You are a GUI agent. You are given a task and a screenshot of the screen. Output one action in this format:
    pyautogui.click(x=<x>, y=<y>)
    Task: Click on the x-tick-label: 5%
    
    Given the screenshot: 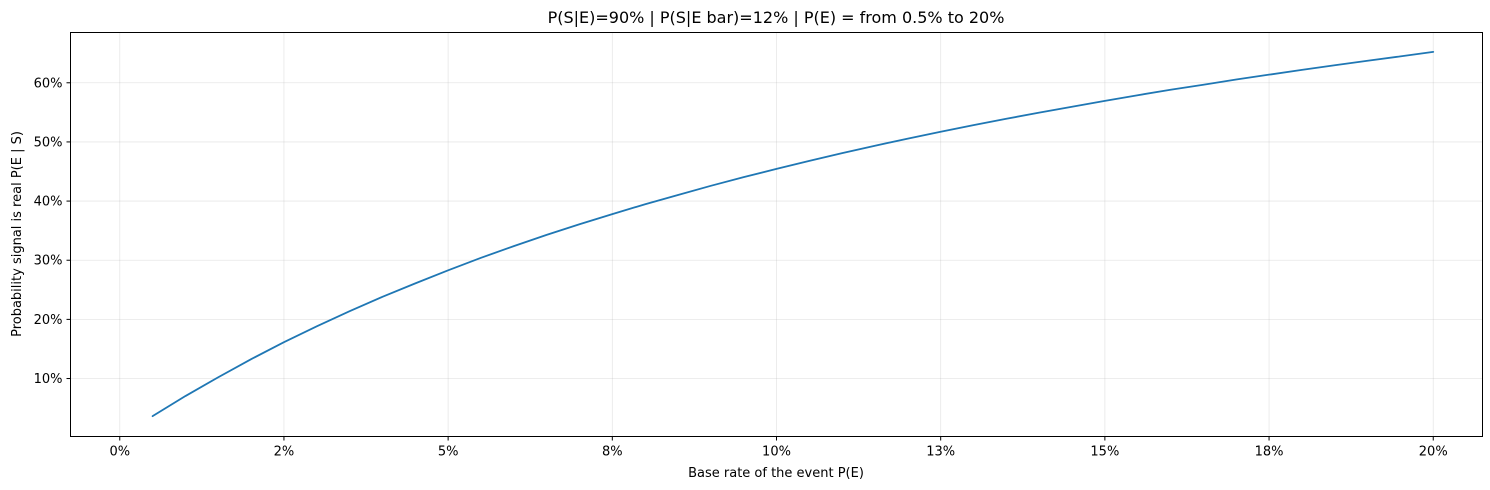 What is the action you would take?
    pyautogui.click(x=448, y=452)
    